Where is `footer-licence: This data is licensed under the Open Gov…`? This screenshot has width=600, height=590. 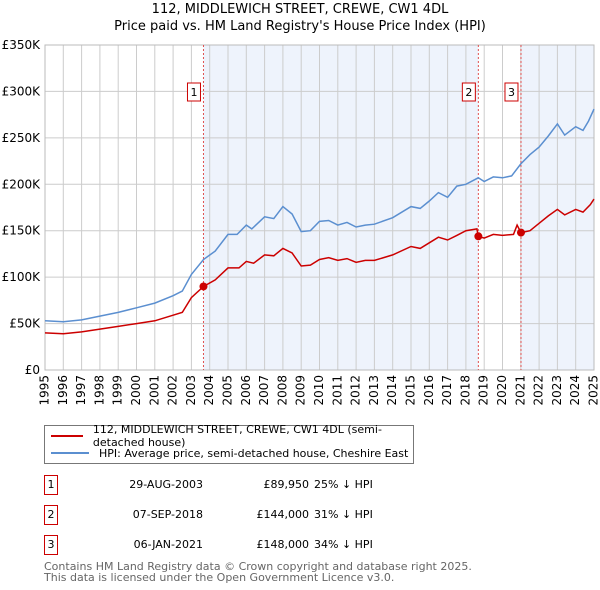 footer-licence: This data is licensed under the Open Gov… is located at coordinates (219, 577).